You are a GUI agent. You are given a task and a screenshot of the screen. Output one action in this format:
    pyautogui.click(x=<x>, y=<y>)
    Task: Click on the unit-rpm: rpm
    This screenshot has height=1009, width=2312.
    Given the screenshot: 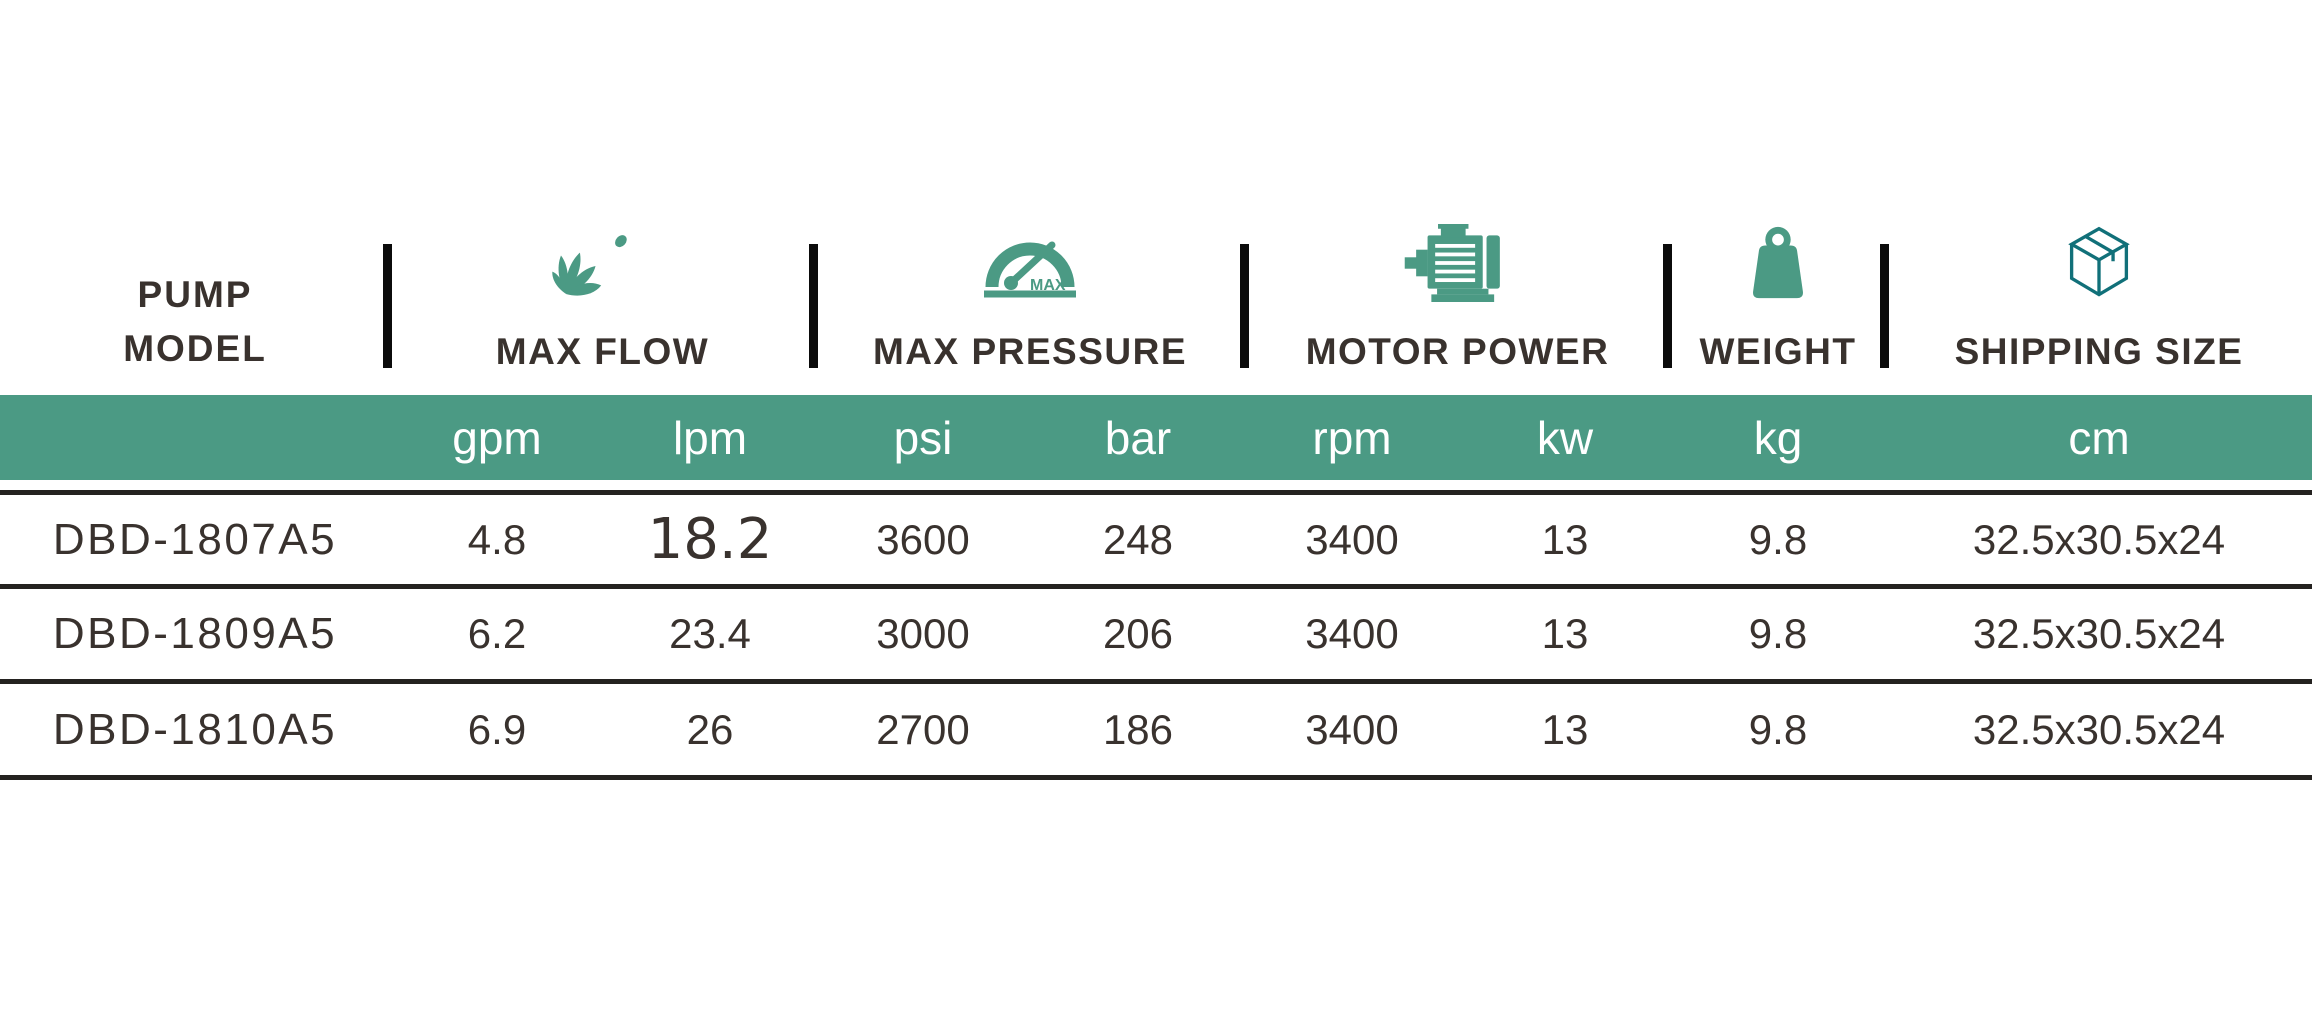 What is the action you would take?
    pyautogui.click(x=1352, y=437)
    